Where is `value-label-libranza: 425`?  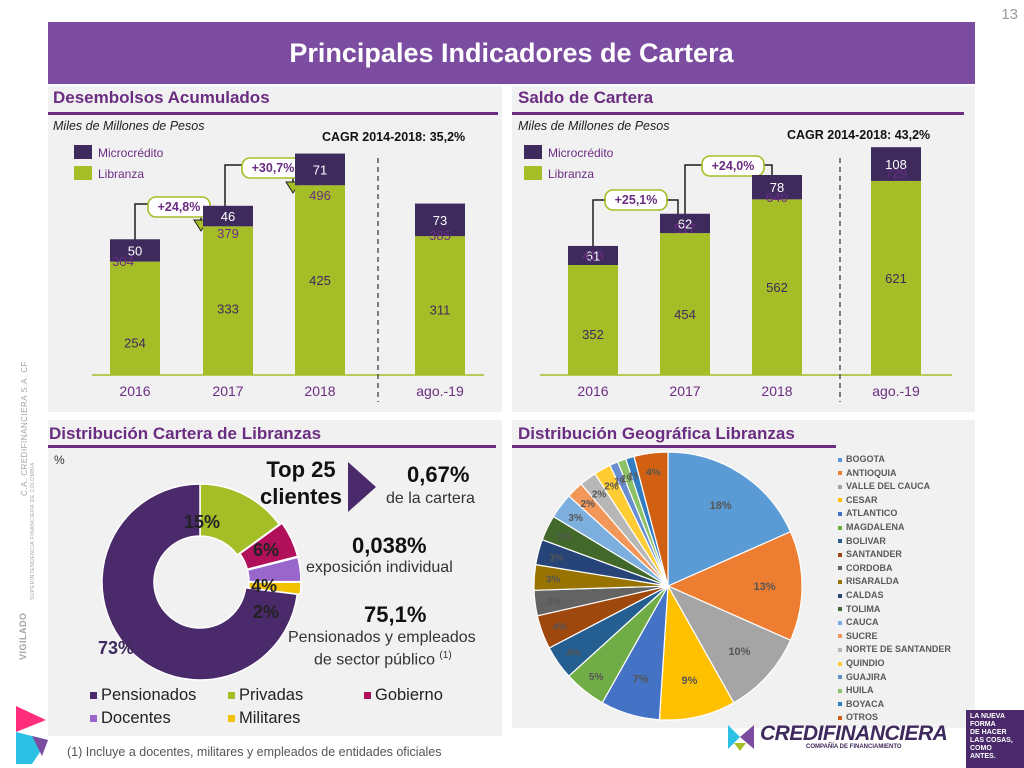 value-label-libranza: 425 is located at coordinates (320, 280).